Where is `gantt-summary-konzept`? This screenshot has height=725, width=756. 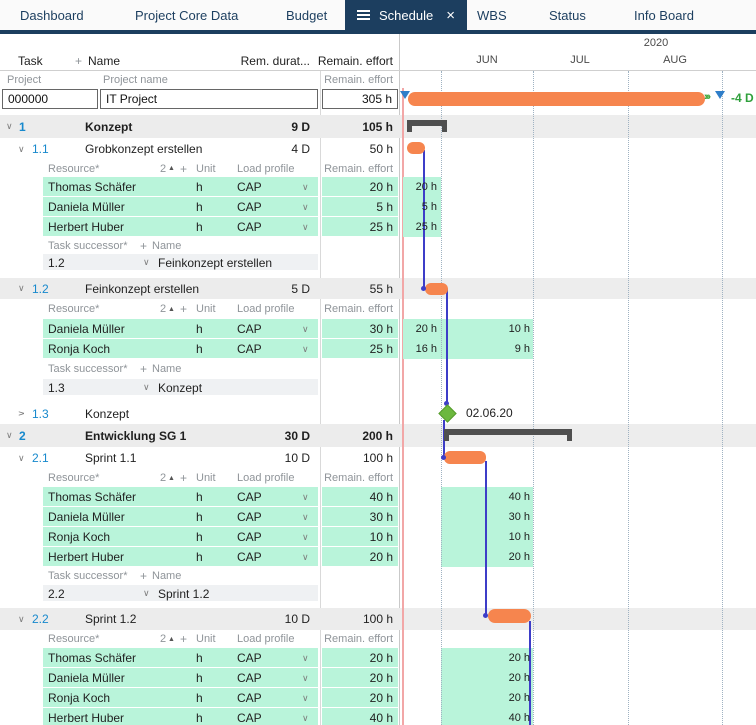
gantt-summary-konzept is located at coordinates (427, 126).